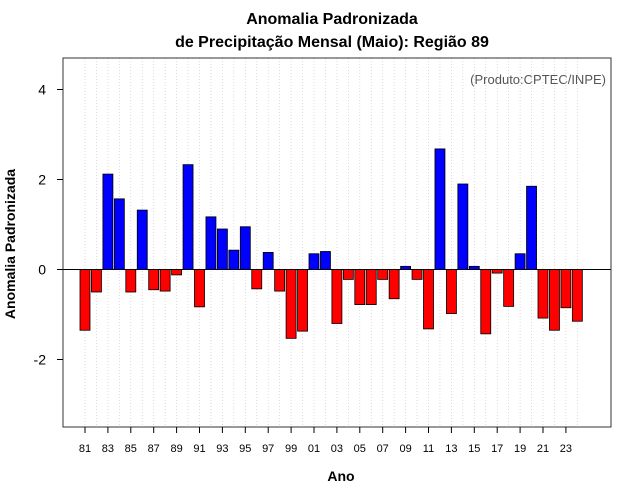 This screenshot has height=500, width=640. Describe the element at coordinates (131, 449) in the screenshot. I see `x-tick-label: 85` at that location.